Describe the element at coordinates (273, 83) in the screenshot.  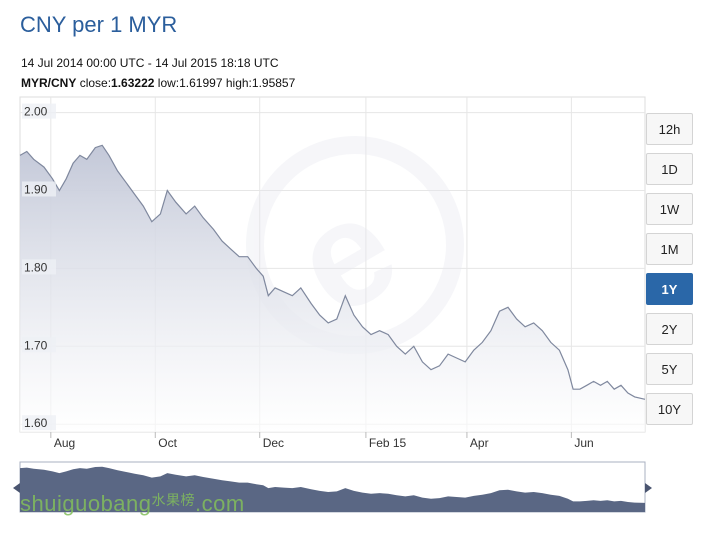
I see `high-value: 1.95857` at that location.